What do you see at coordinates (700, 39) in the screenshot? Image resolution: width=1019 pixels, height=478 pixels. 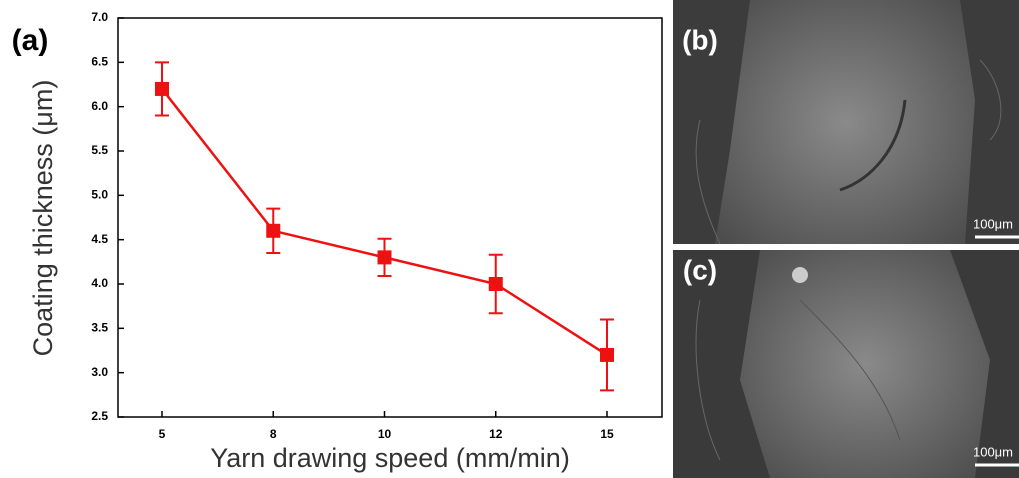 I see `panel-label: (b)` at bounding box center [700, 39].